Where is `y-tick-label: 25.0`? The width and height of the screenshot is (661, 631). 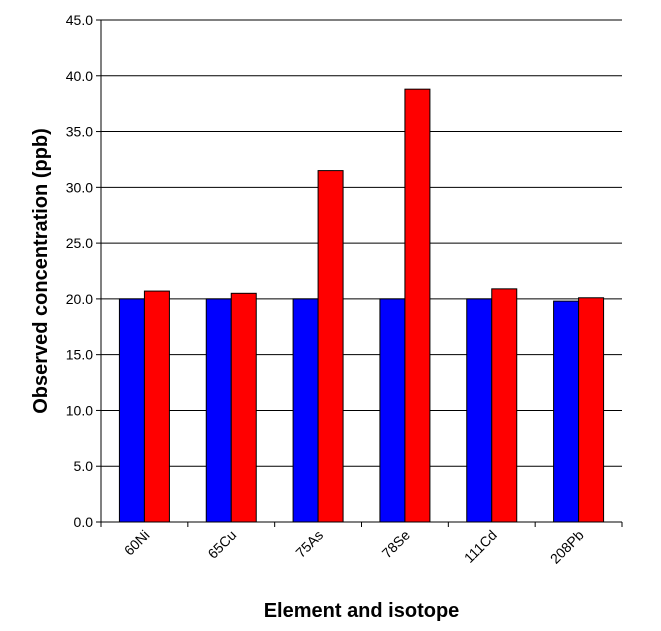
y-tick-label: 25.0 is located at coordinates (79, 243).